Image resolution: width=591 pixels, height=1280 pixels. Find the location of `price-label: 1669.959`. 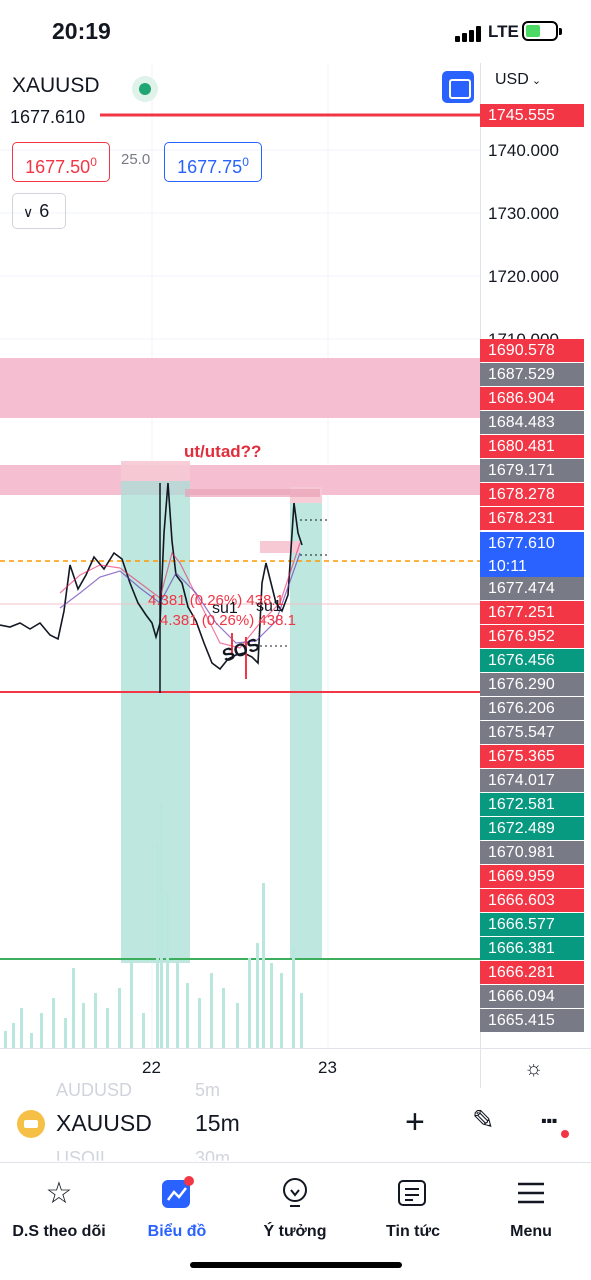

price-label: 1669.959 is located at coordinates (532, 876).